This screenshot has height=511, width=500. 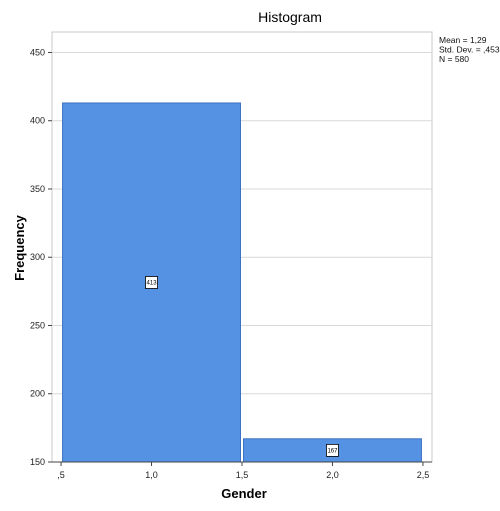 What do you see at coordinates (37, 394) in the screenshot?
I see `y-tick-label: 200` at bounding box center [37, 394].